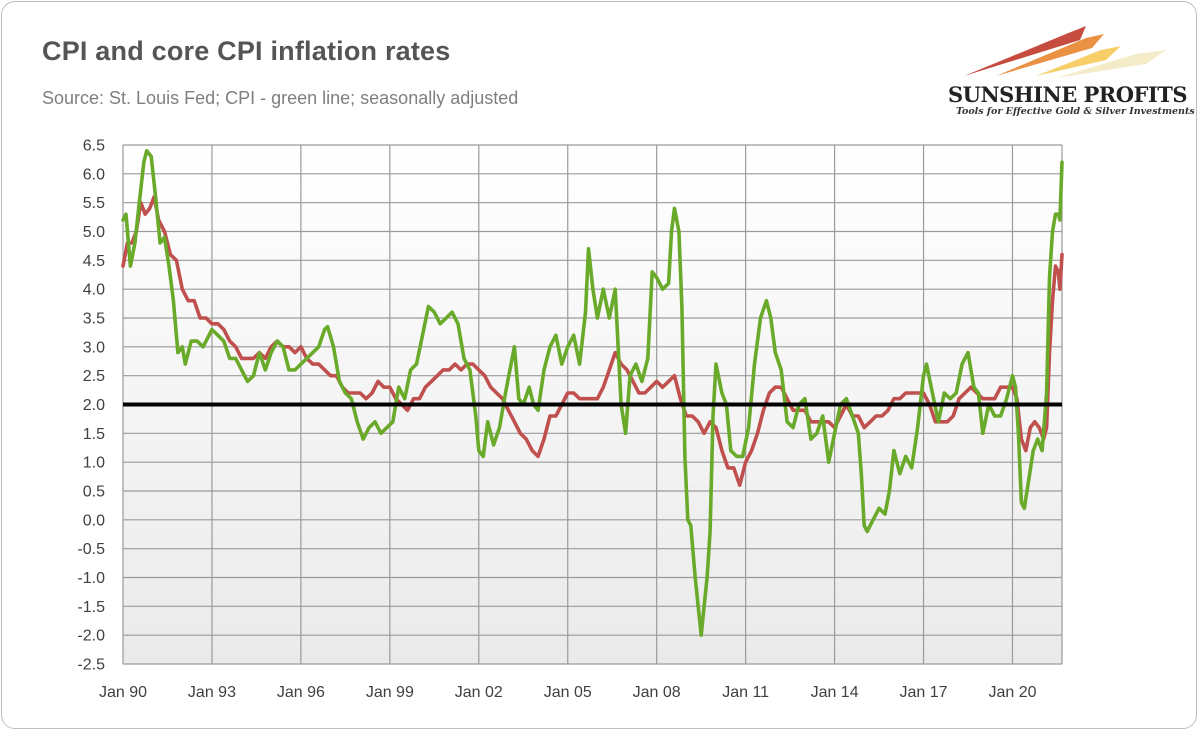  I want to click on x-tick-label: Jan 05, so click(568, 692).